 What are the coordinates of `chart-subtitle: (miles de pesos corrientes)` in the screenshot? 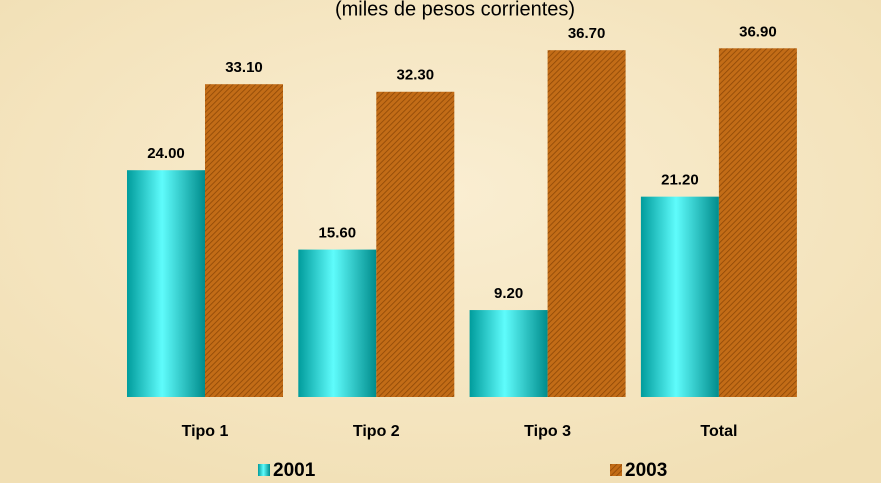 It's located at (455, 10).